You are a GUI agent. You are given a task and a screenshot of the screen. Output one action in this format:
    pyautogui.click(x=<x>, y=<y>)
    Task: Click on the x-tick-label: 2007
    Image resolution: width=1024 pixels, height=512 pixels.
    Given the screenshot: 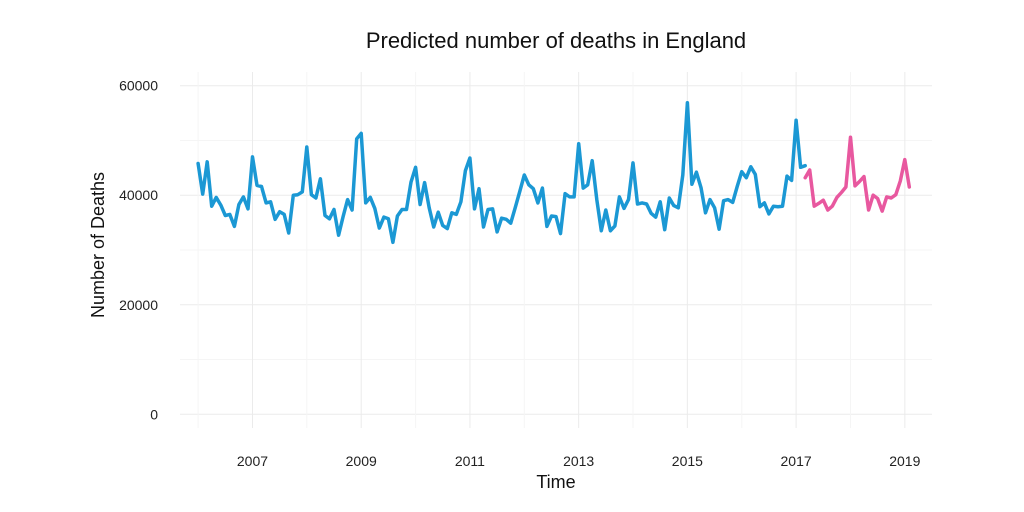 What is the action you would take?
    pyautogui.click(x=252, y=461)
    